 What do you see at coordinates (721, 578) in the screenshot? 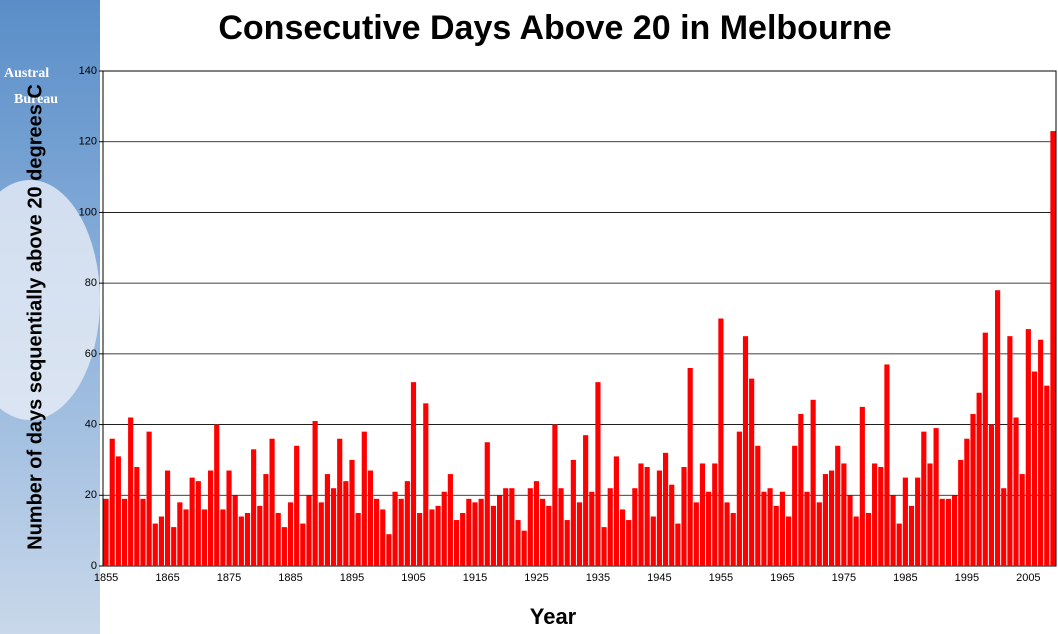
I see `x-tick-label: 1955` at bounding box center [721, 578].